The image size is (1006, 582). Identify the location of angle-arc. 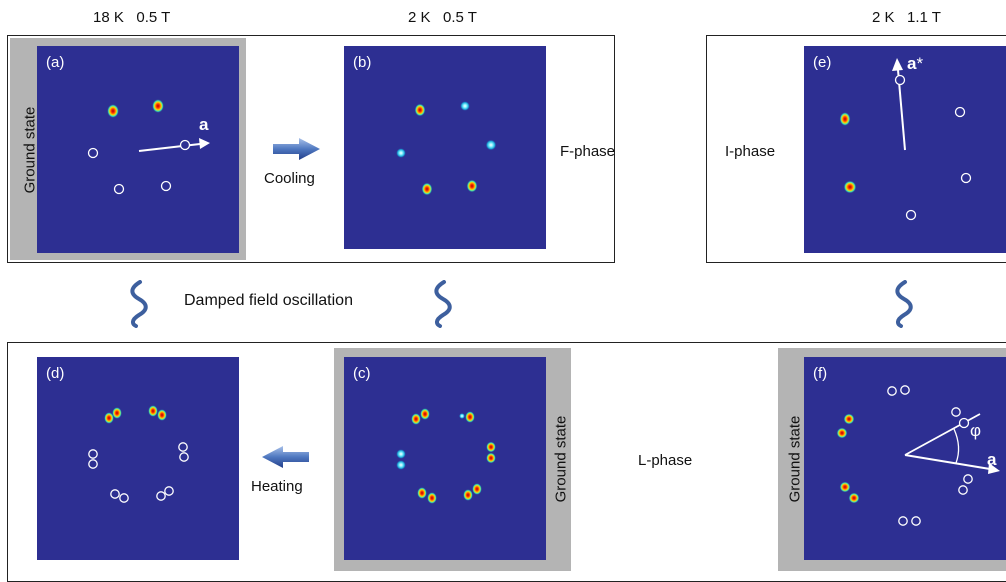
(956, 446).